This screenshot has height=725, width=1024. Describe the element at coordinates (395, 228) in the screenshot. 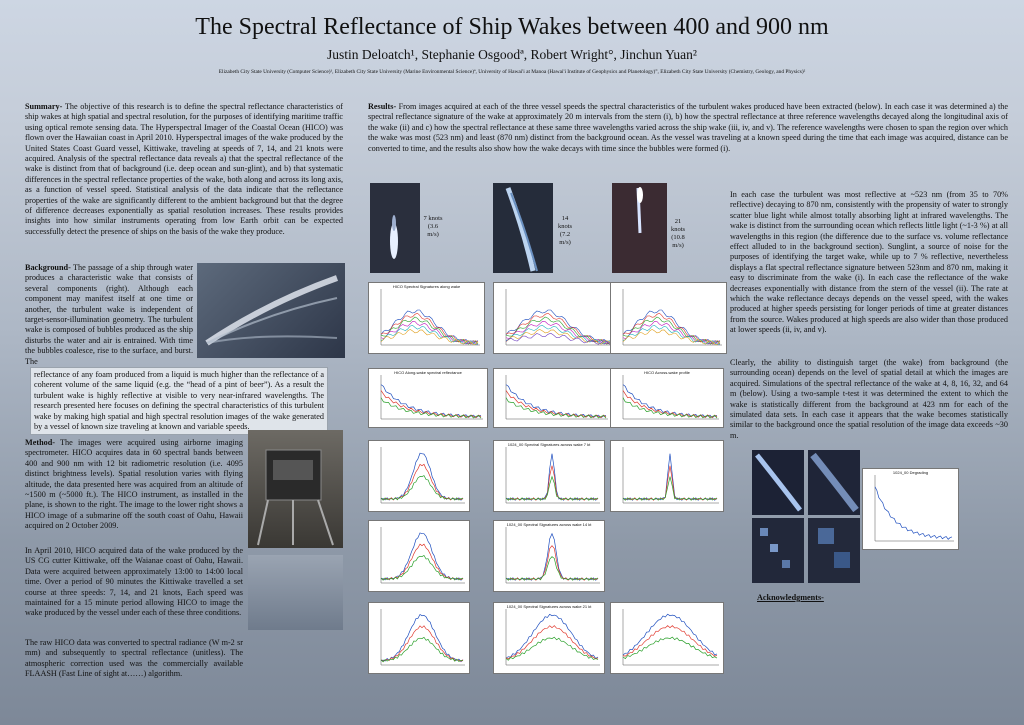

I see `wake-image-7kt` at that location.